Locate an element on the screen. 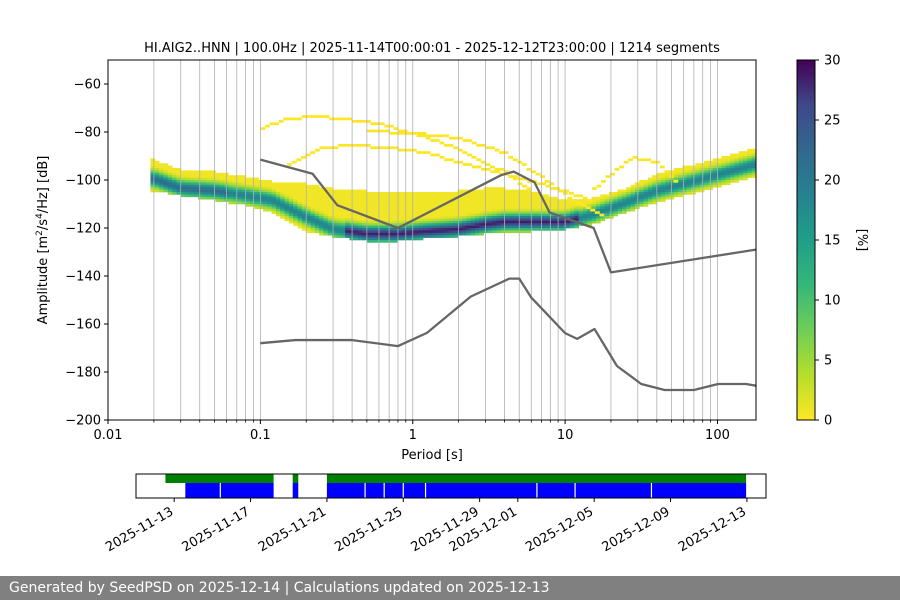  colorbar-tick-label: 5 is located at coordinates (828, 361).